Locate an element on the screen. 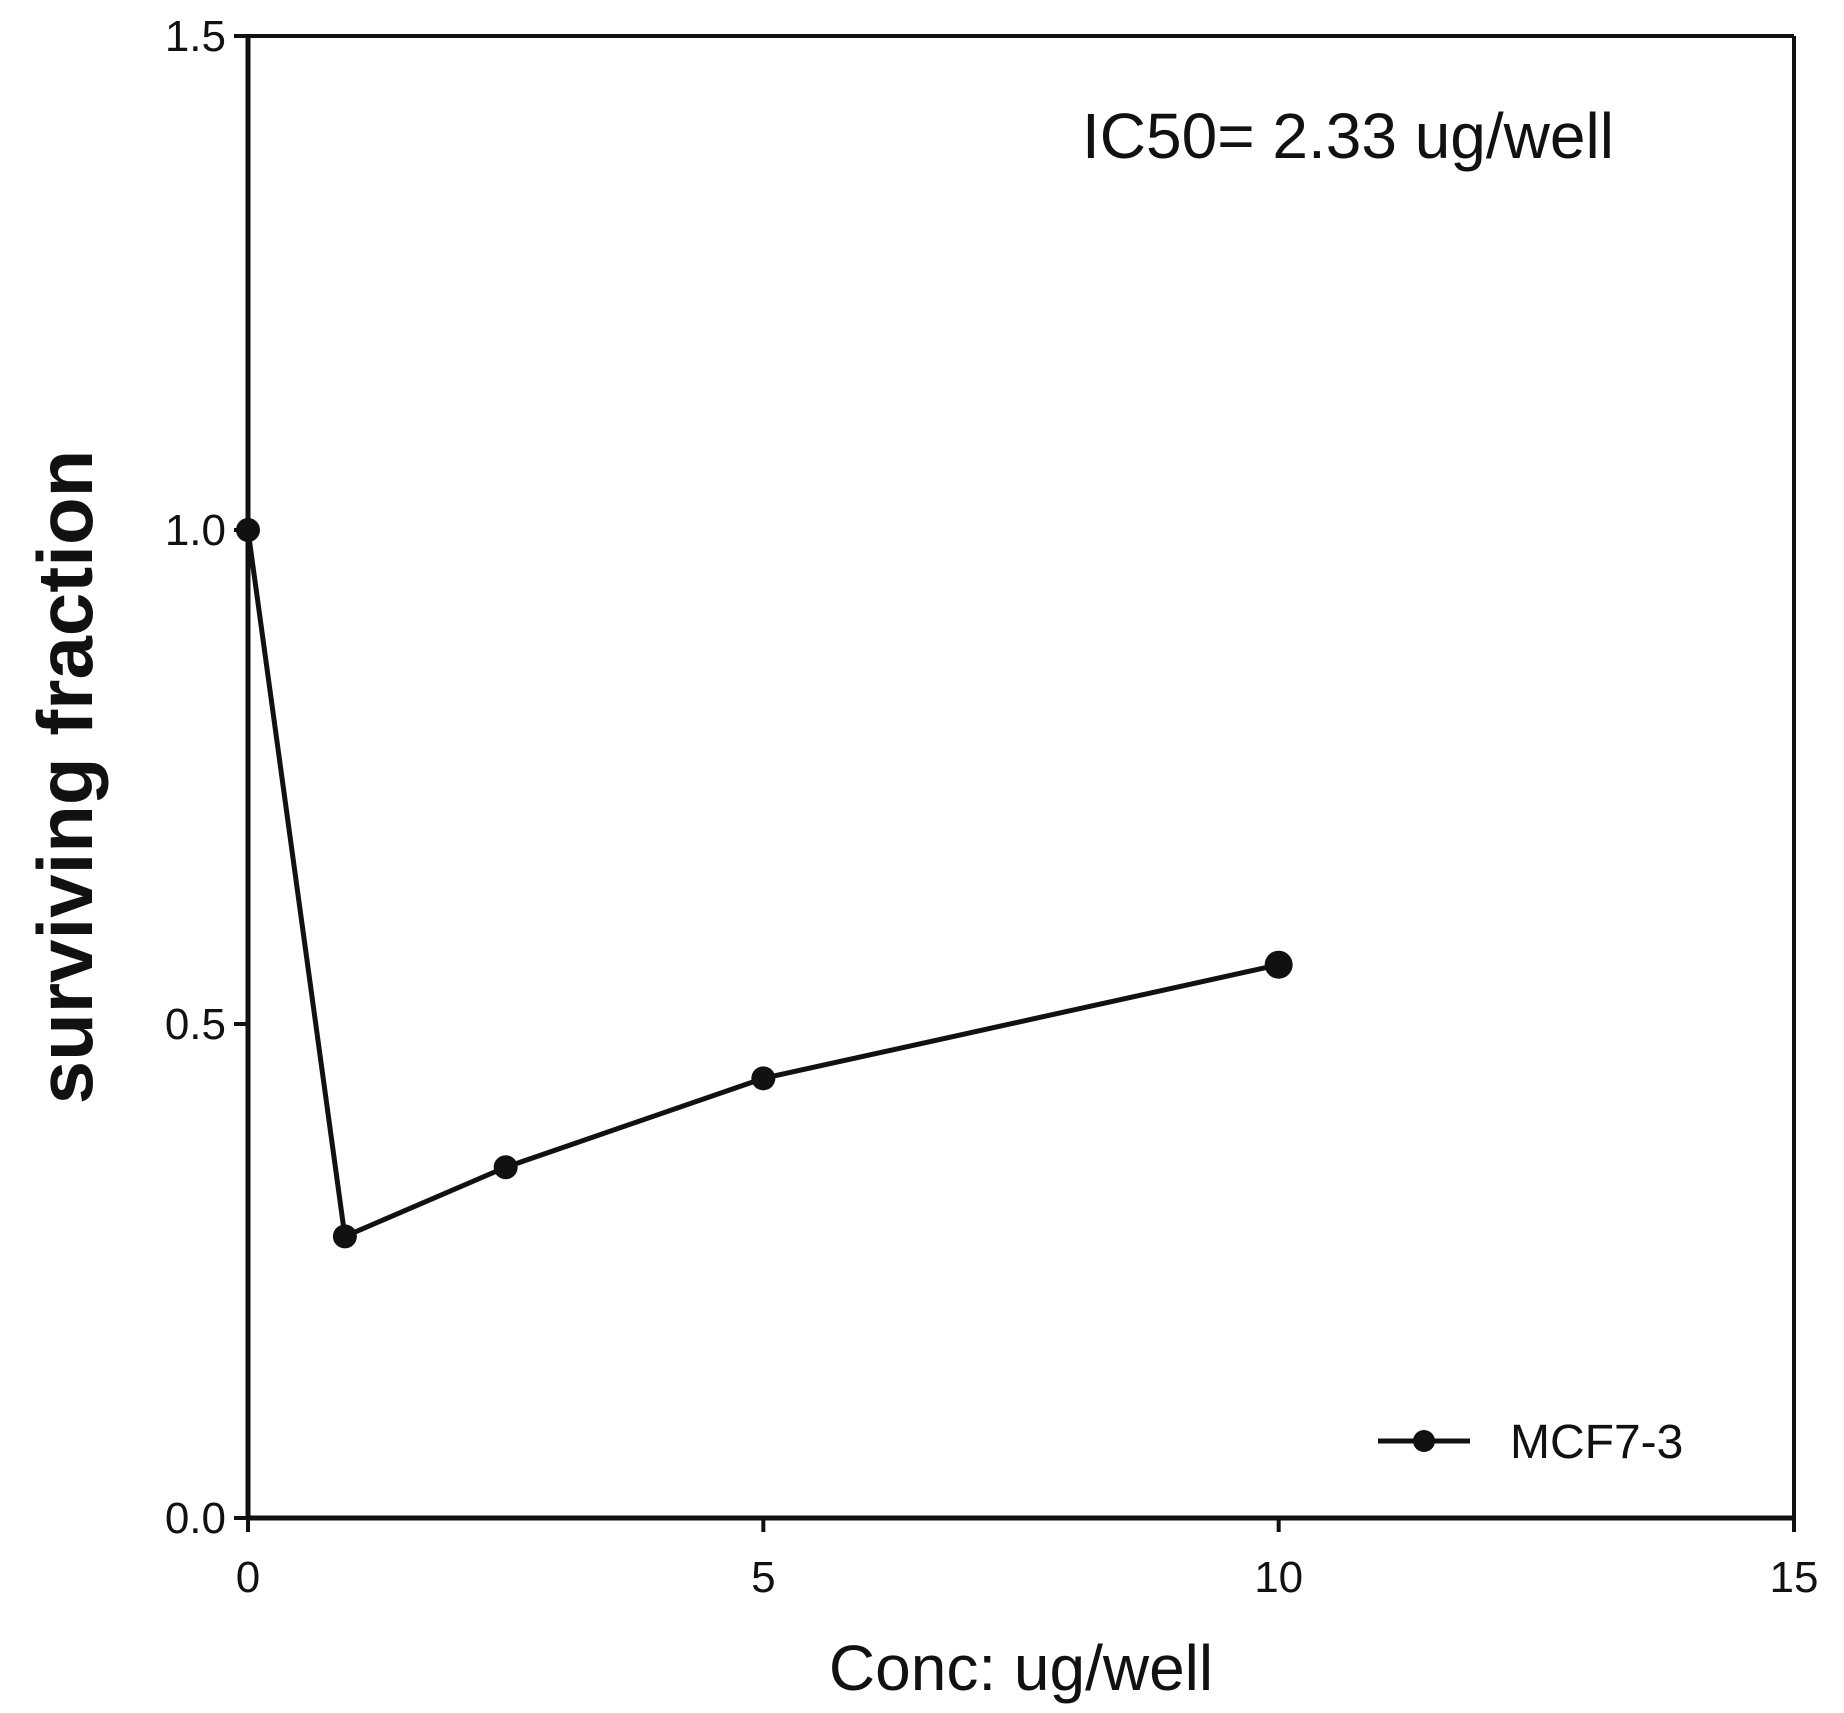 This screenshot has height=1713, width=1844. x-tick-label: 15 is located at coordinates (1794, 1577).